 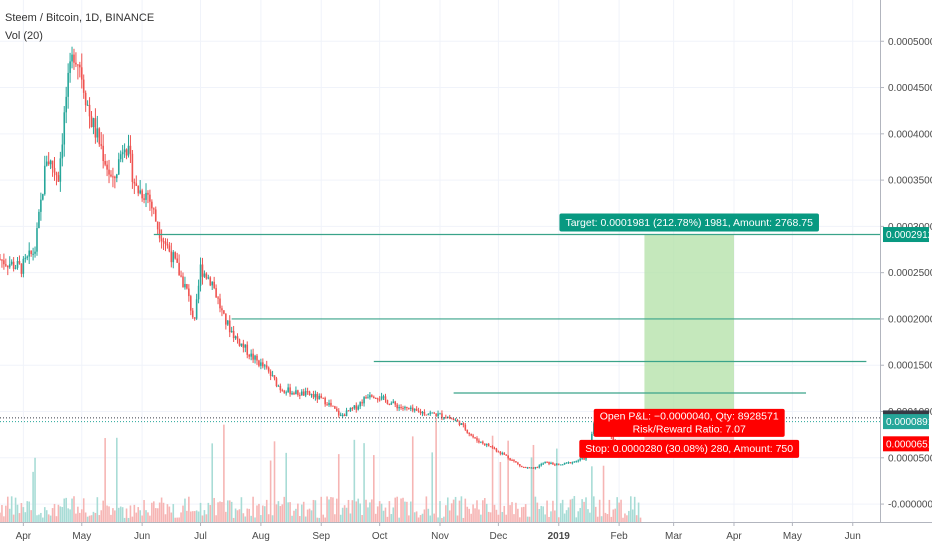 I want to click on volume-indicator-label: Vol (20), so click(x=24, y=36).